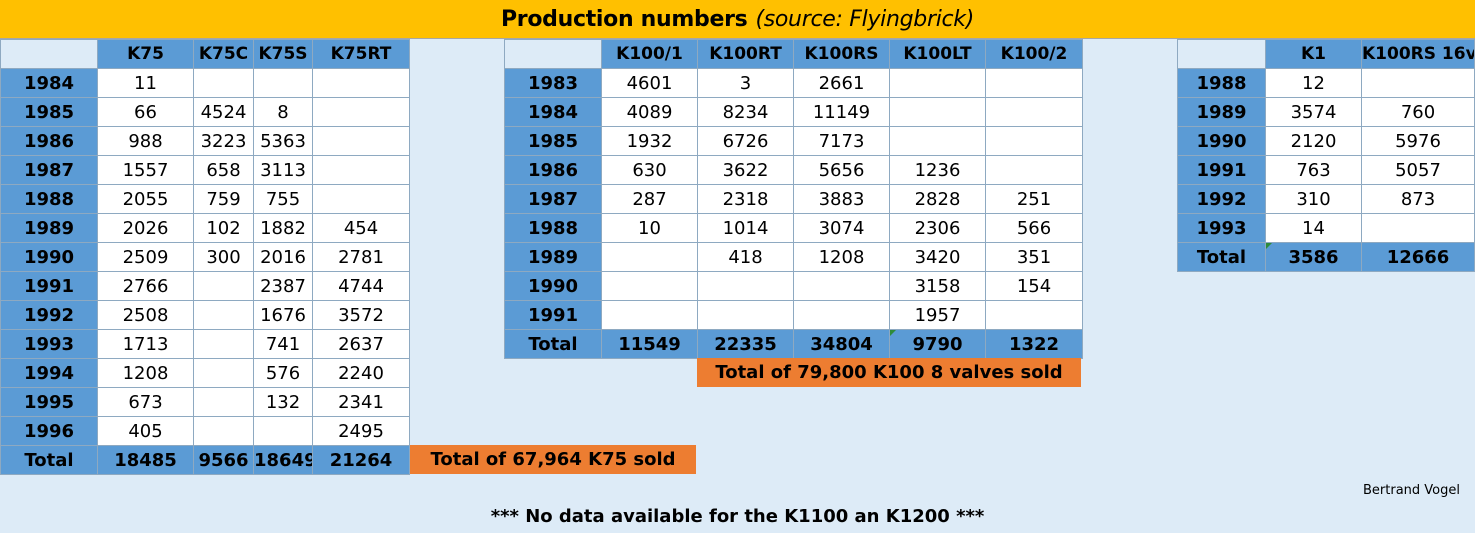 This screenshot has width=1475, height=533. Describe the element at coordinates (223, 257) in the screenshot. I see `value-cell: 300` at that location.